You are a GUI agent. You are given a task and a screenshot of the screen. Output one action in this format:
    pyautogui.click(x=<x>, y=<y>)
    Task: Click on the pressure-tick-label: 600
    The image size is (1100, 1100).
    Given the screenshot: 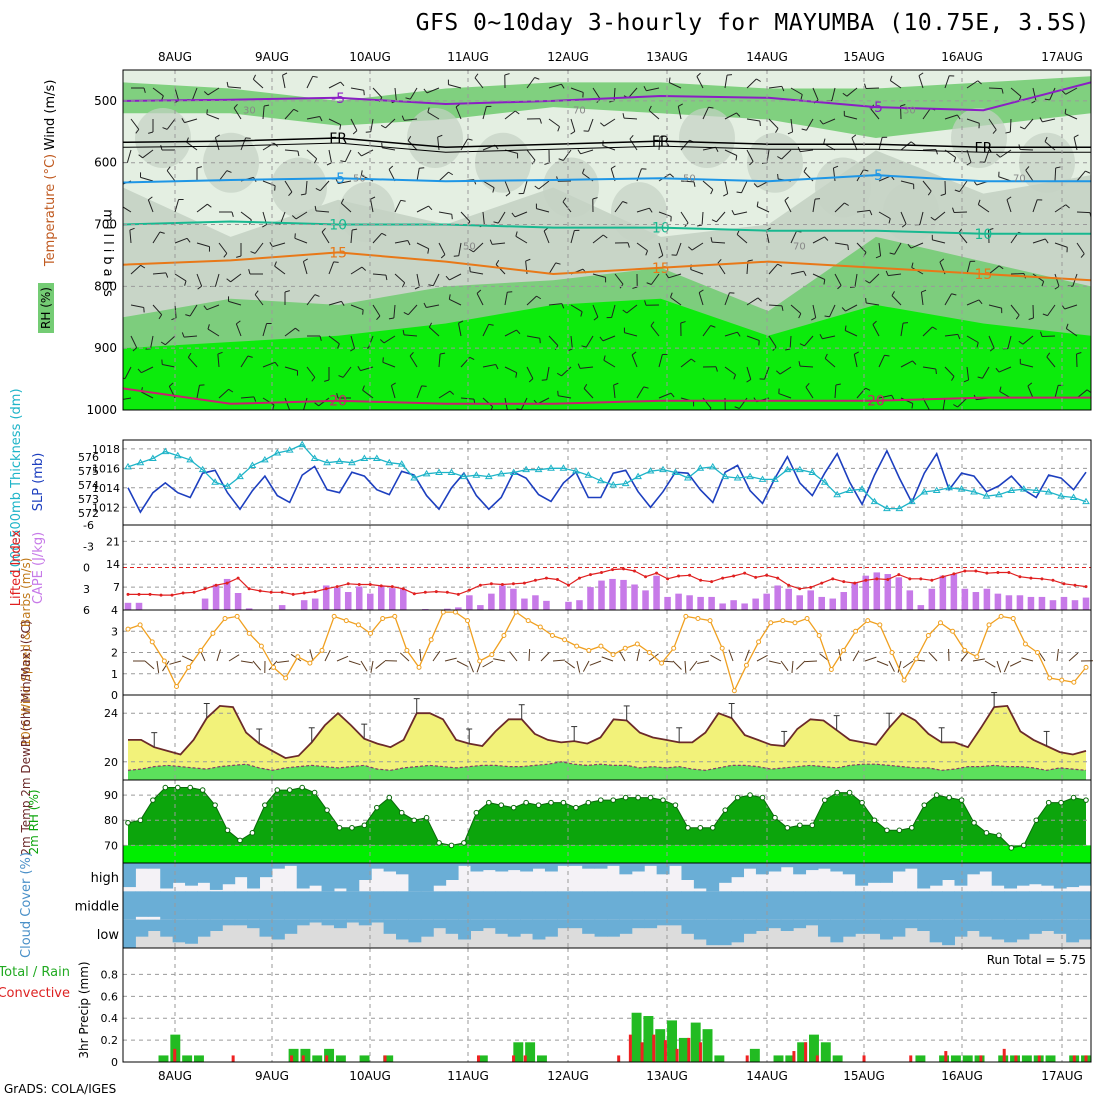 What is the action you would take?
    pyautogui.click(x=105, y=163)
    